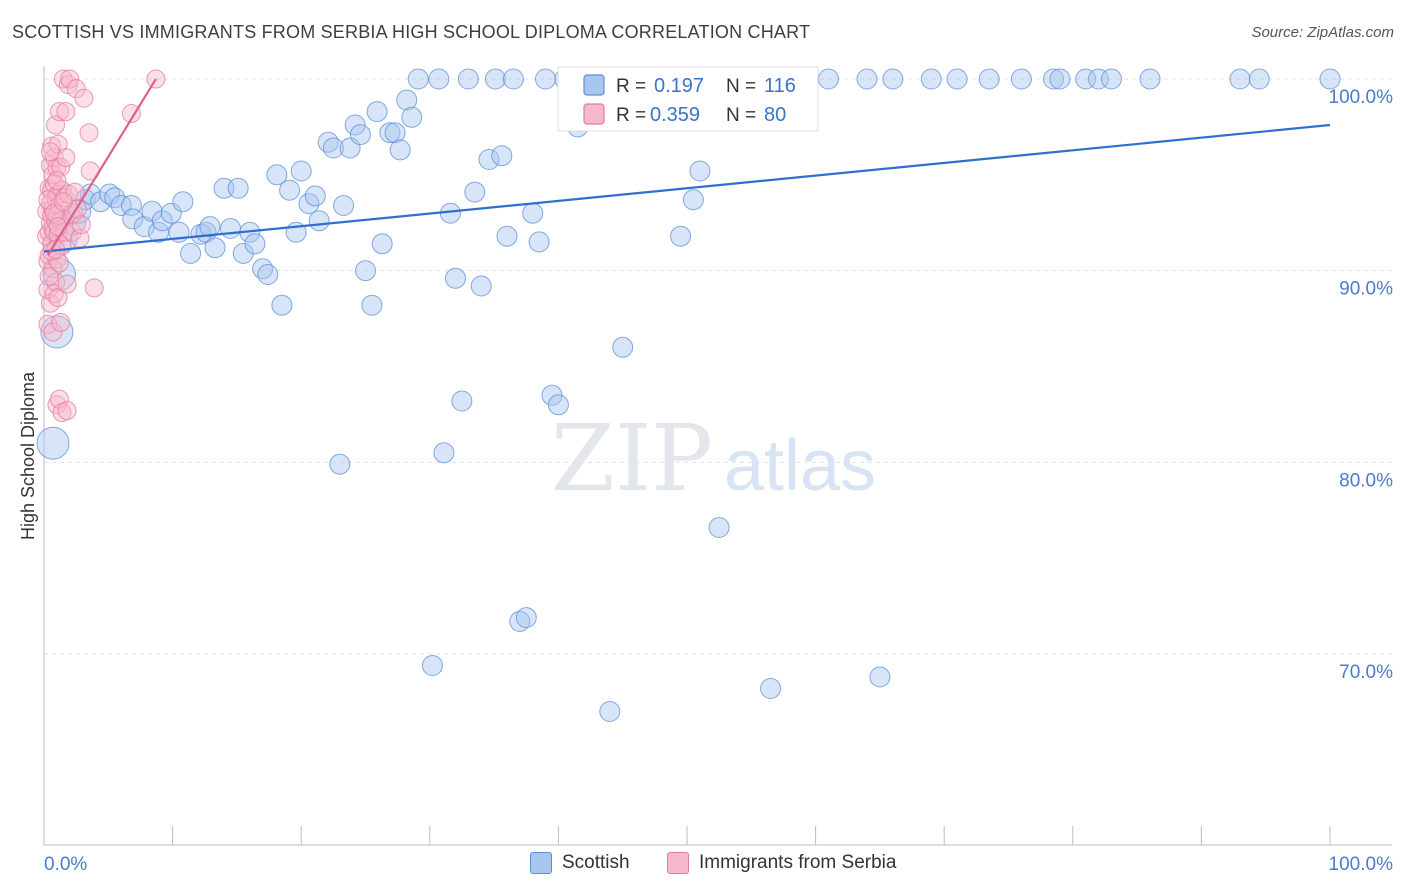 The image size is (1406, 892). I want to click on source-label: Source: ZipAtlas.com, so click(1322, 32).